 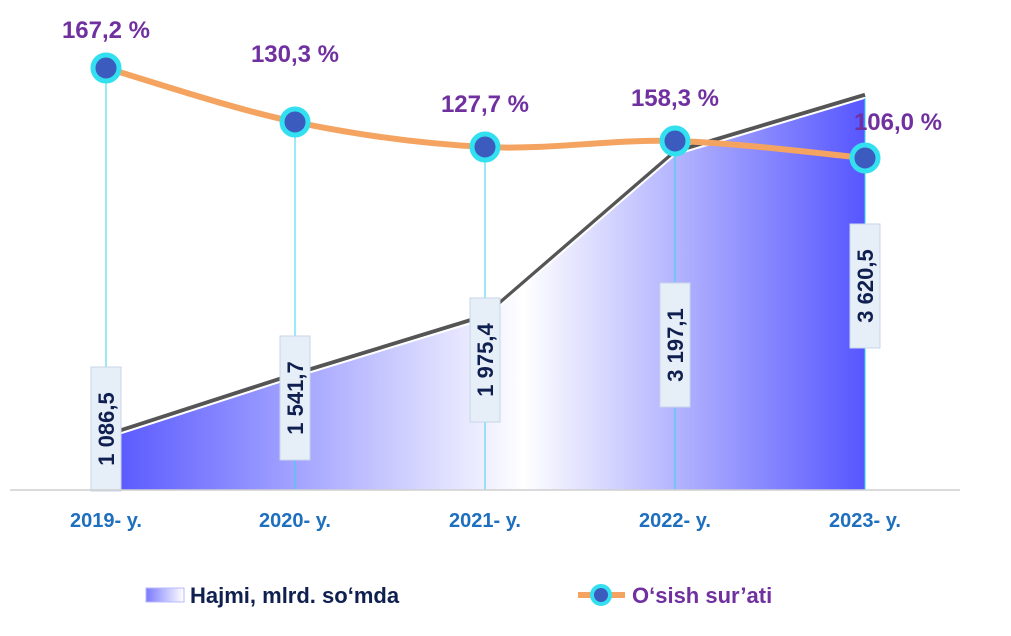 I want to click on area-value-text: 1 541,7, so click(x=295, y=397).